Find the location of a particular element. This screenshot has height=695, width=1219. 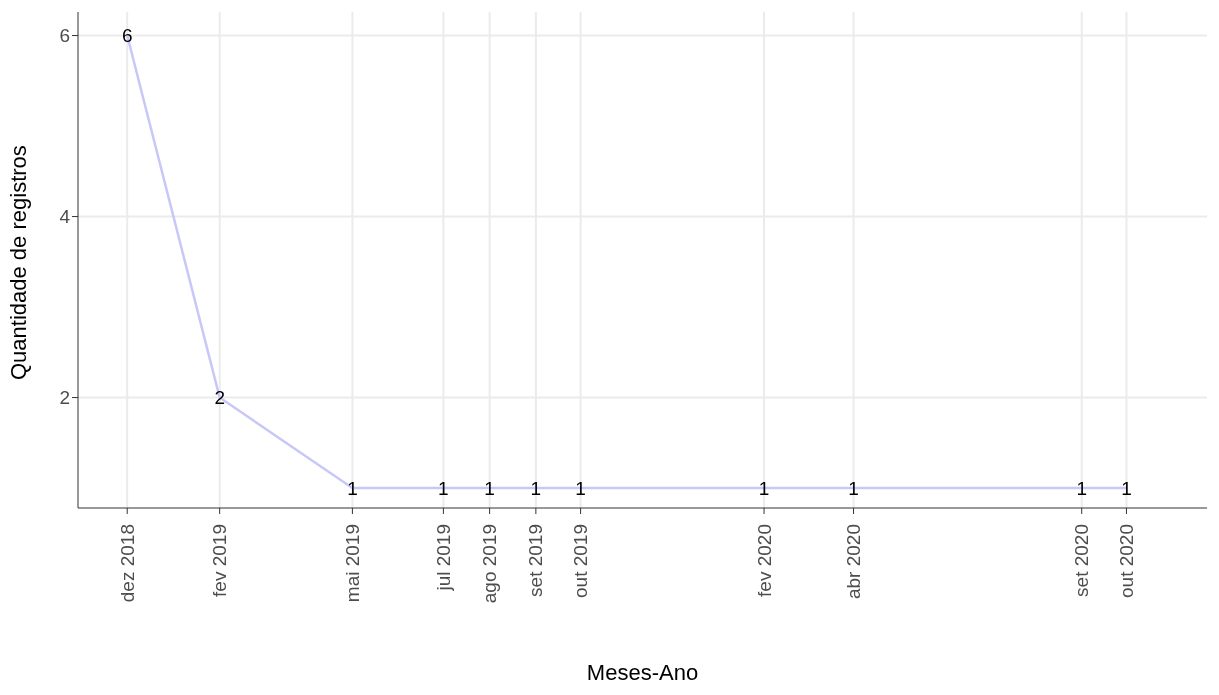

x-tick-label: jul 2019 is located at coordinates (443, 558).